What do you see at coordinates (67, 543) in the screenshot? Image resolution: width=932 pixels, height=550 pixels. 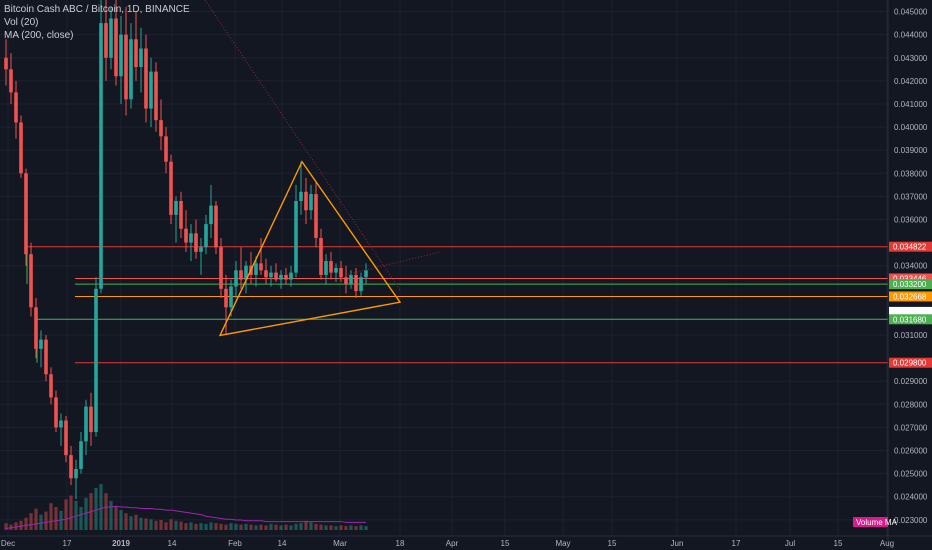 I see `time-tick-label: 17` at bounding box center [67, 543].